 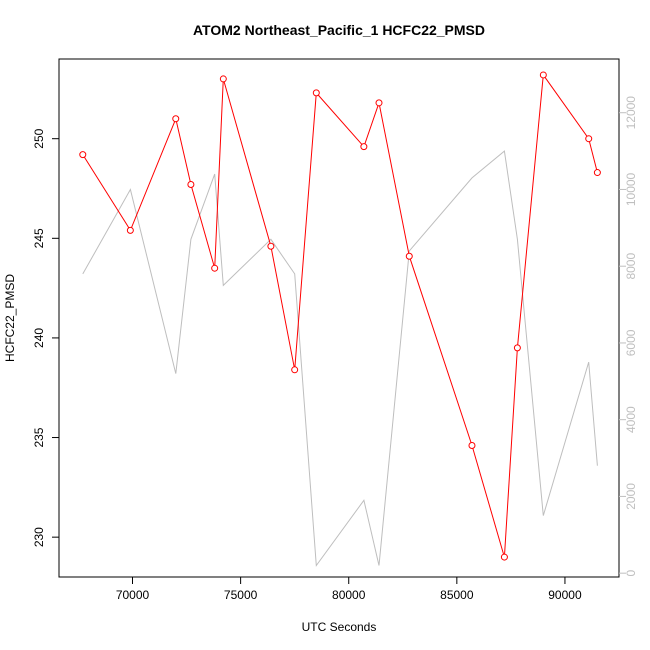 What do you see at coordinates (10, 318) in the screenshot?
I see `y-axis-label: HCFC22_PMSD` at bounding box center [10, 318].